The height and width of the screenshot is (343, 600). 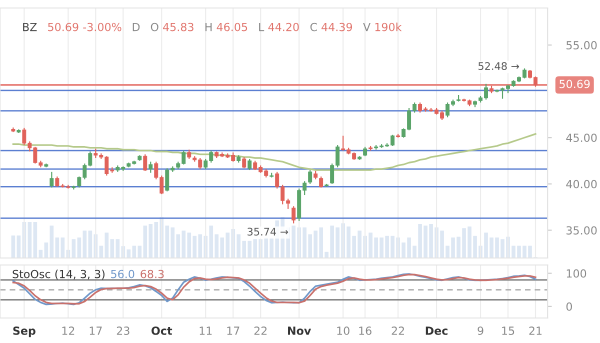 I want to click on annotation: 52.48 →, so click(x=499, y=66).